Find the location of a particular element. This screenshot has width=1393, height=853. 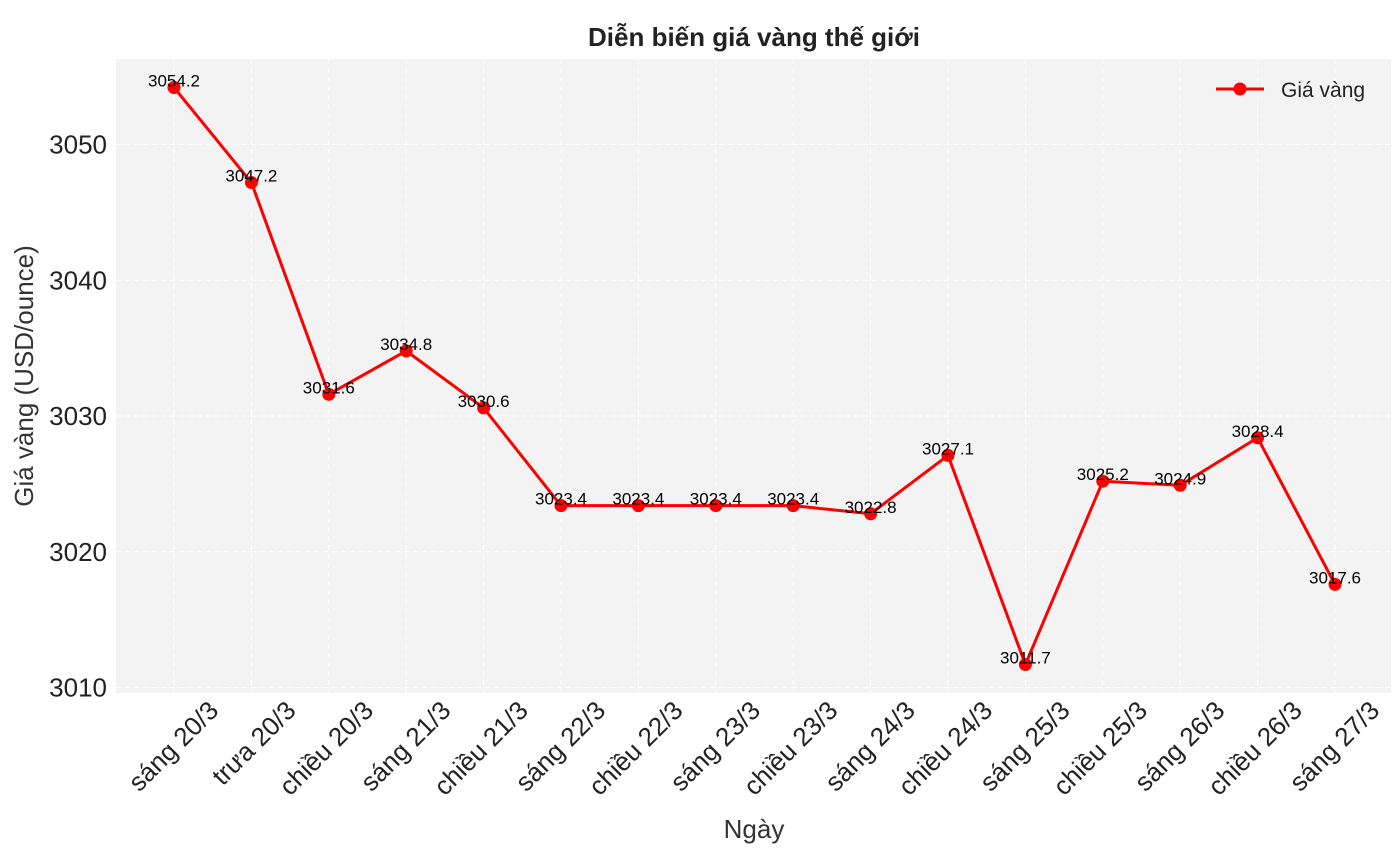

data-label: 3028.4 is located at coordinates (1258, 431).